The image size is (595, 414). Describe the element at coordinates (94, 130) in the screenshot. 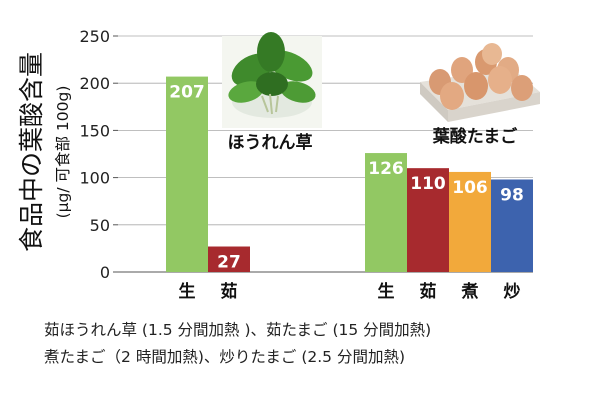

I see `y-tick-label-150: 150` at that location.